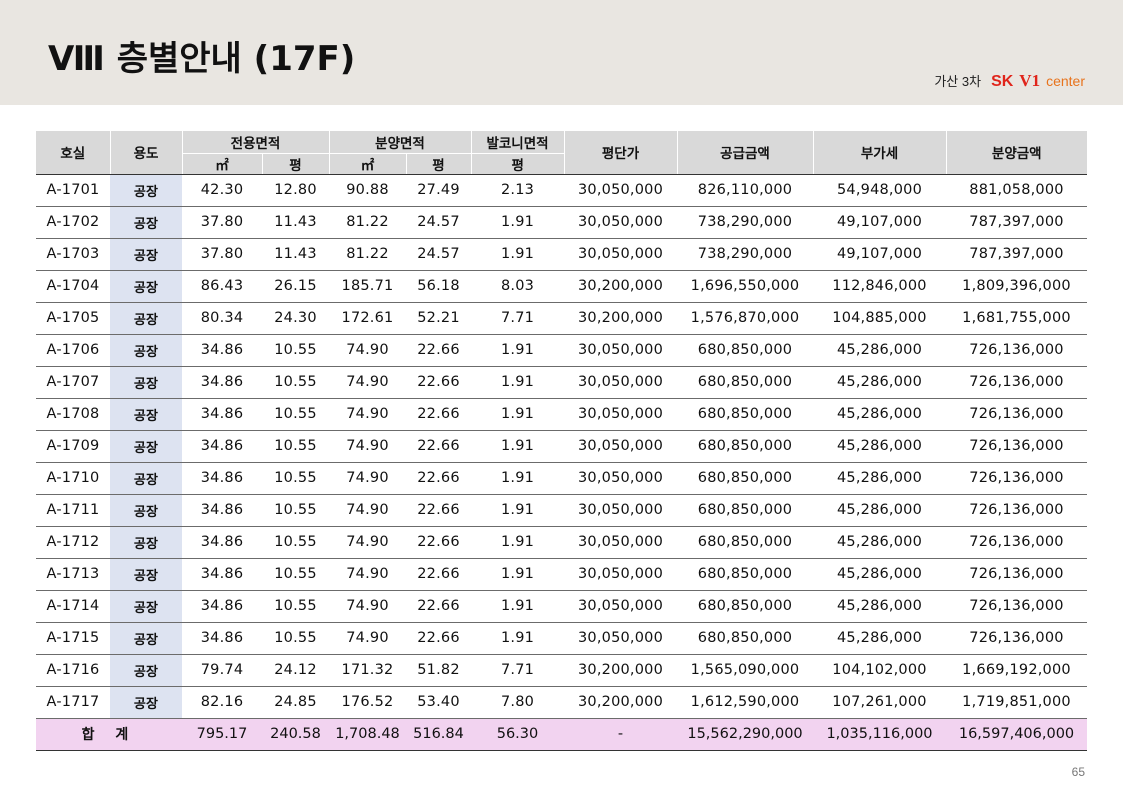 The image size is (1123, 793). What do you see at coordinates (517, 702) in the screenshot?
I see `cell-balcony-pyeong: 7.80` at bounding box center [517, 702].